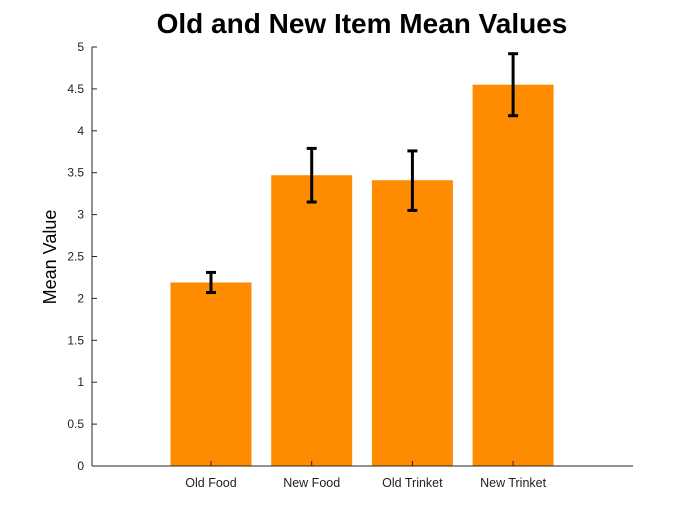 The width and height of the screenshot is (700, 525). I want to click on x-category-label: Old Food, so click(210, 483).